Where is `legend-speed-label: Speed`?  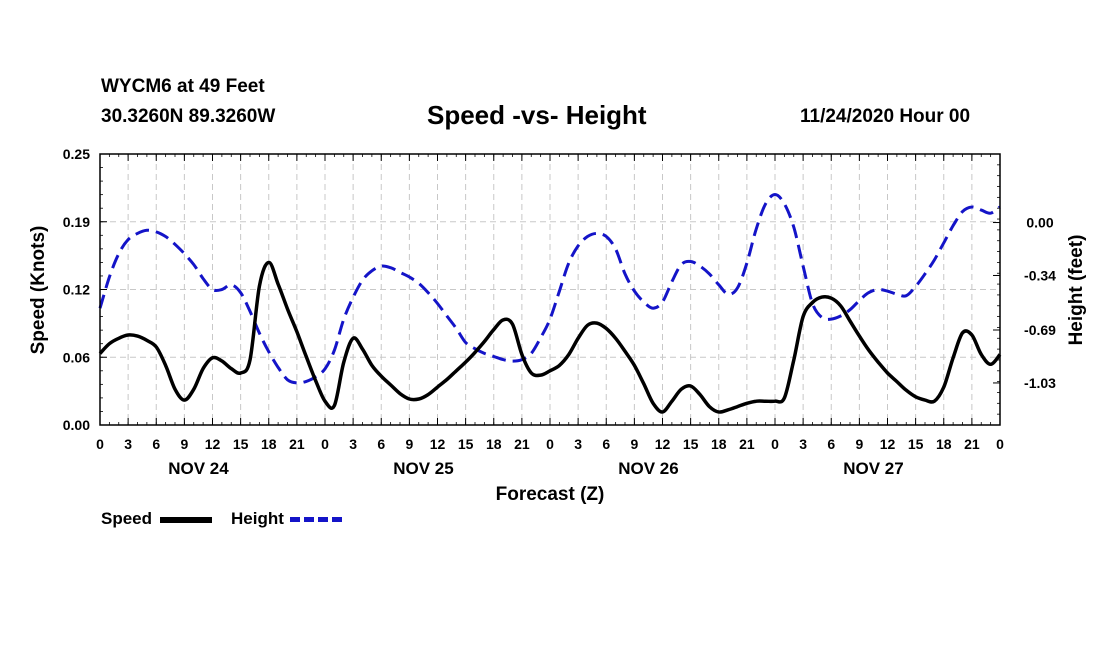
legend-speed-label: Speed is located at coordinates (127, 518).